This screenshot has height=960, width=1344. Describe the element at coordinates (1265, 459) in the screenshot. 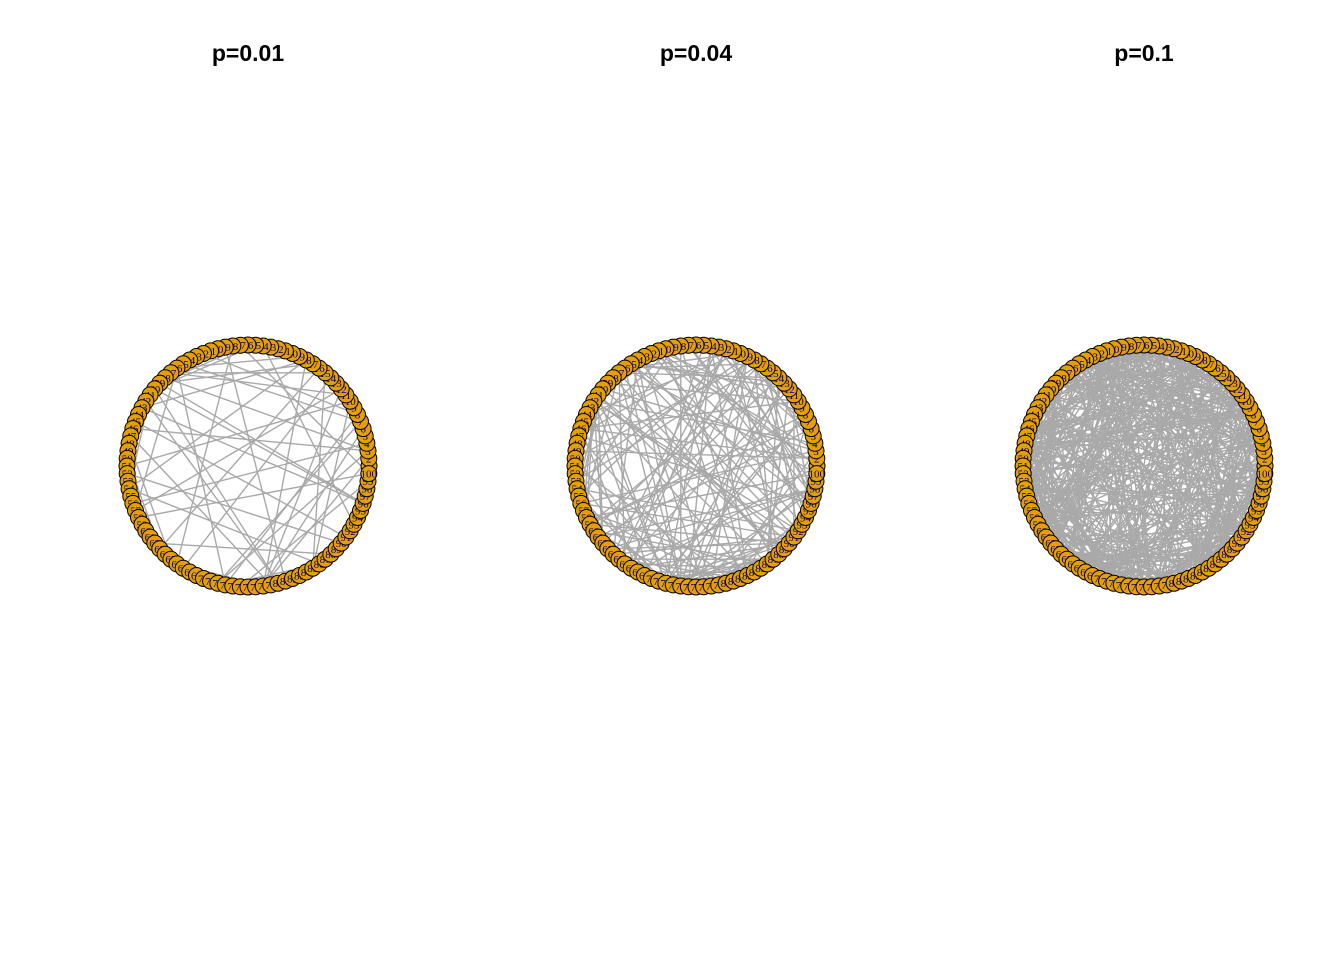

I see `node-label: 2` at that location.